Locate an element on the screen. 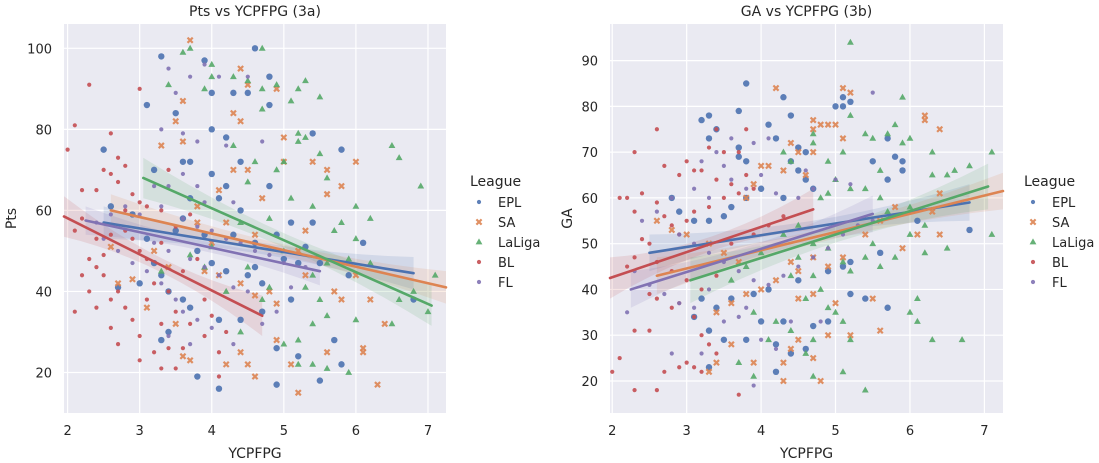  x-tick-label: 6 is located at coordinates (910, 431).